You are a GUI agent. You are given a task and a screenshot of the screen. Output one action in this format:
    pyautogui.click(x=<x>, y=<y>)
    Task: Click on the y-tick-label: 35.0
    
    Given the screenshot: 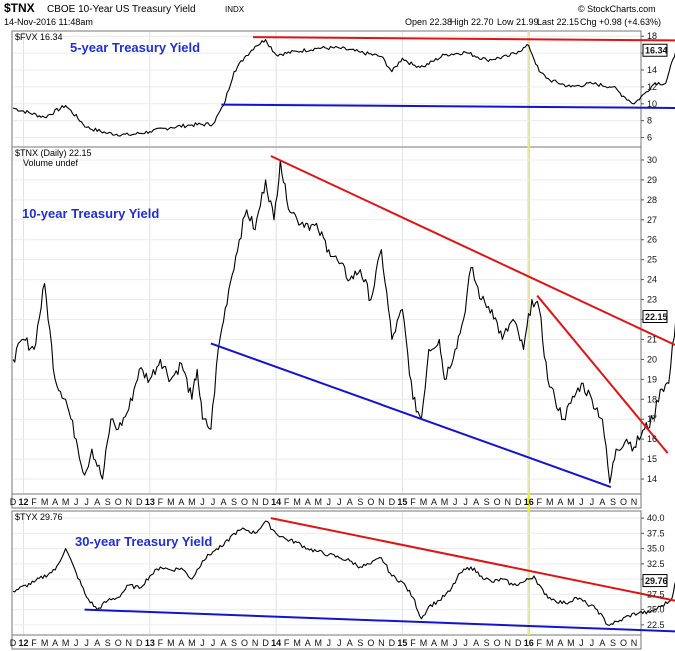 What is the action you would take?
    pyautogui.click(x=656, y=549)
    